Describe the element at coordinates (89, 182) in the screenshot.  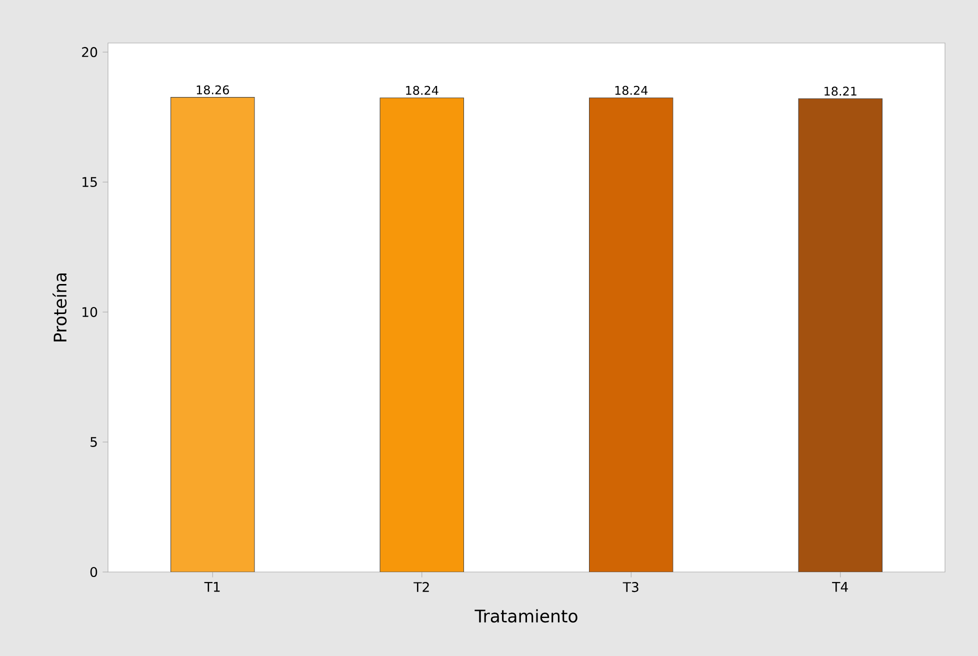
I see `y-tick-label: 15` at that location.